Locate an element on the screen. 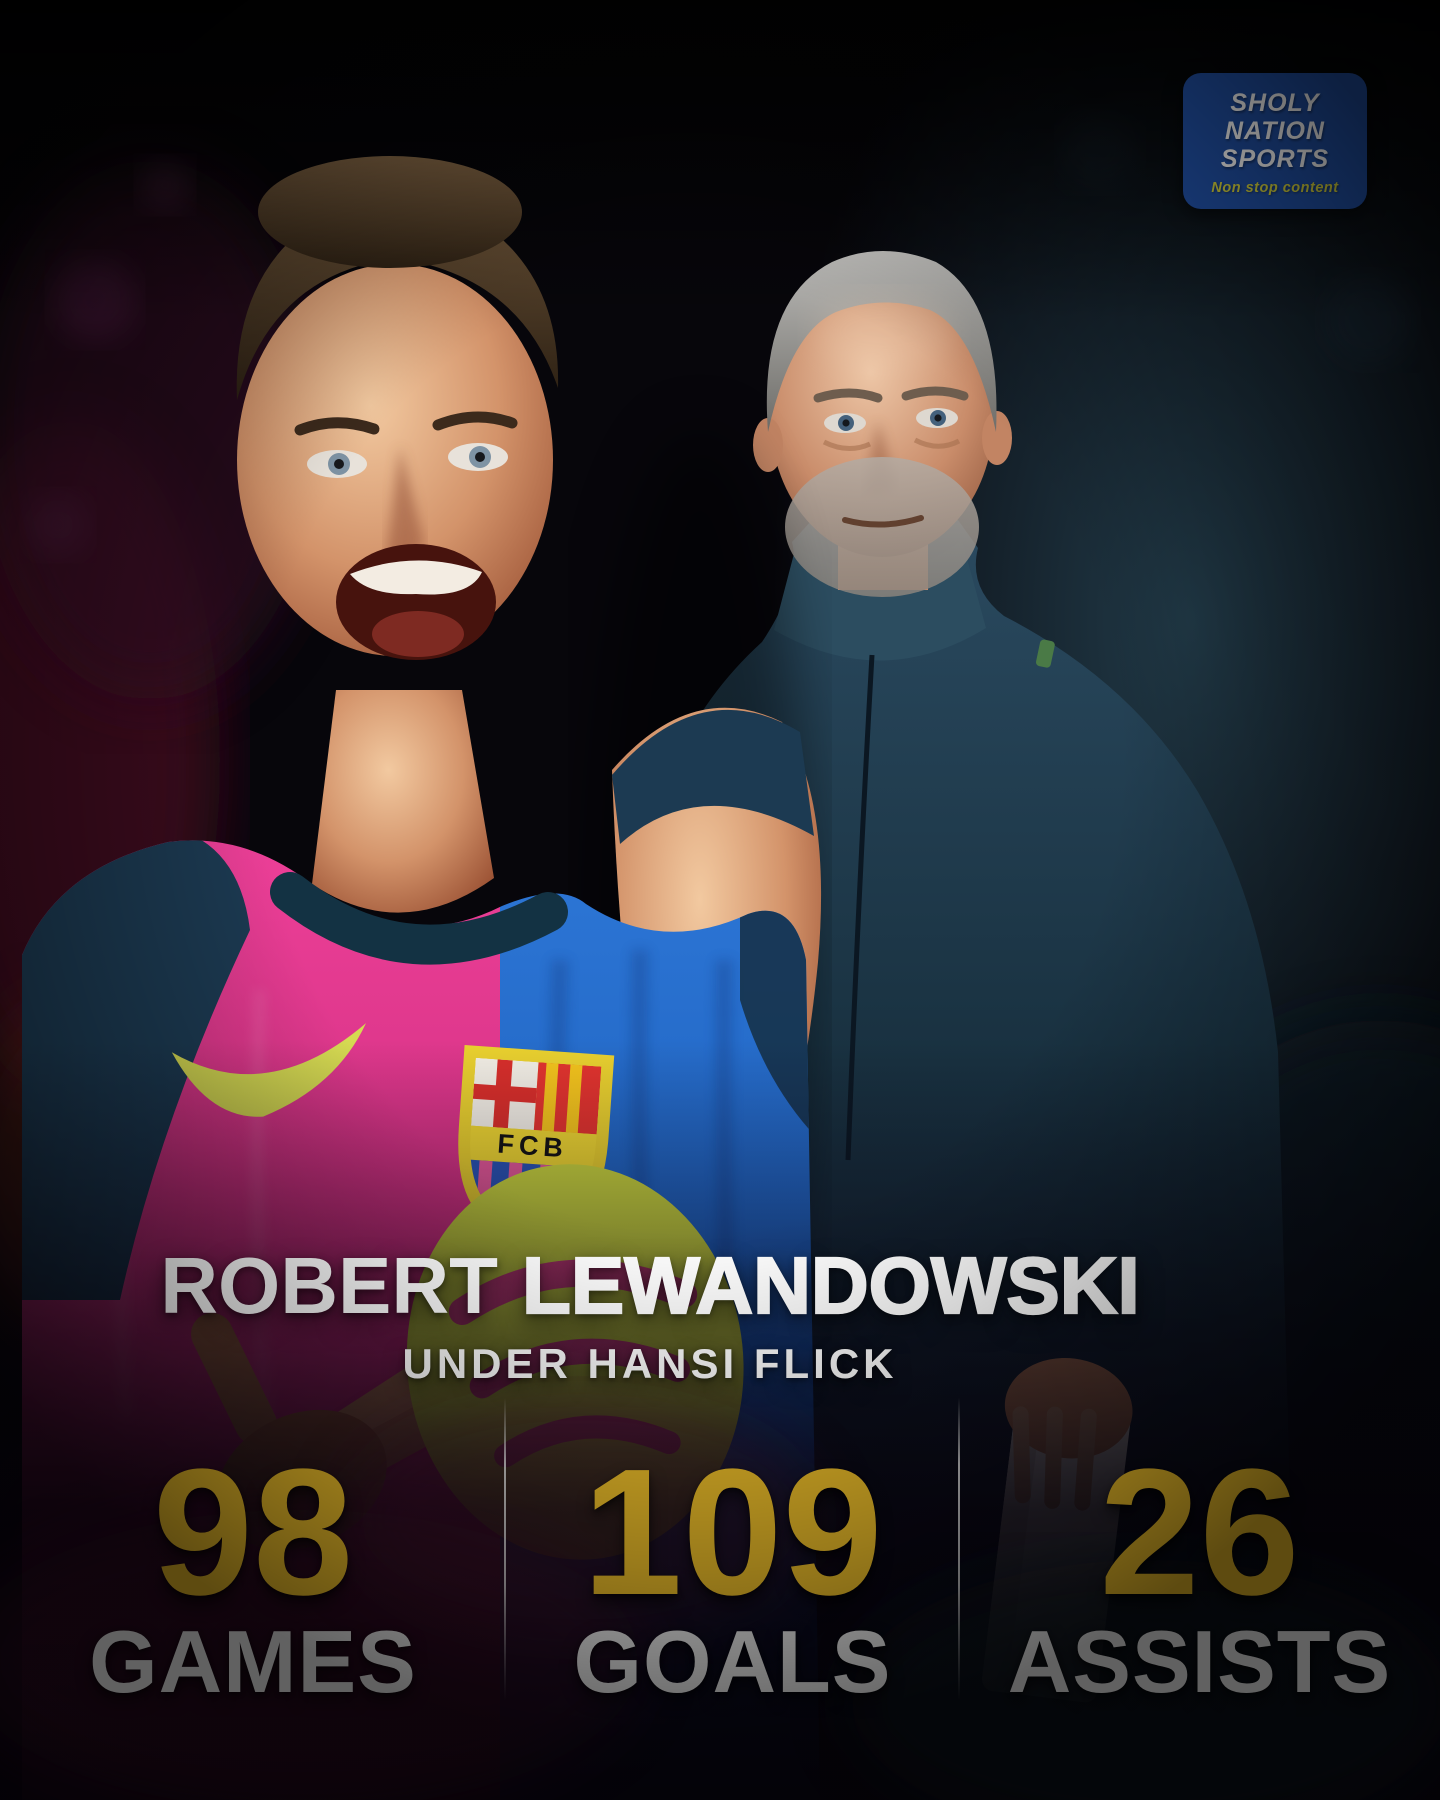  title-block: ROBERT LEWANDOWSKI UNDER HANSI FLICK is located at coordinates (685, 1315).